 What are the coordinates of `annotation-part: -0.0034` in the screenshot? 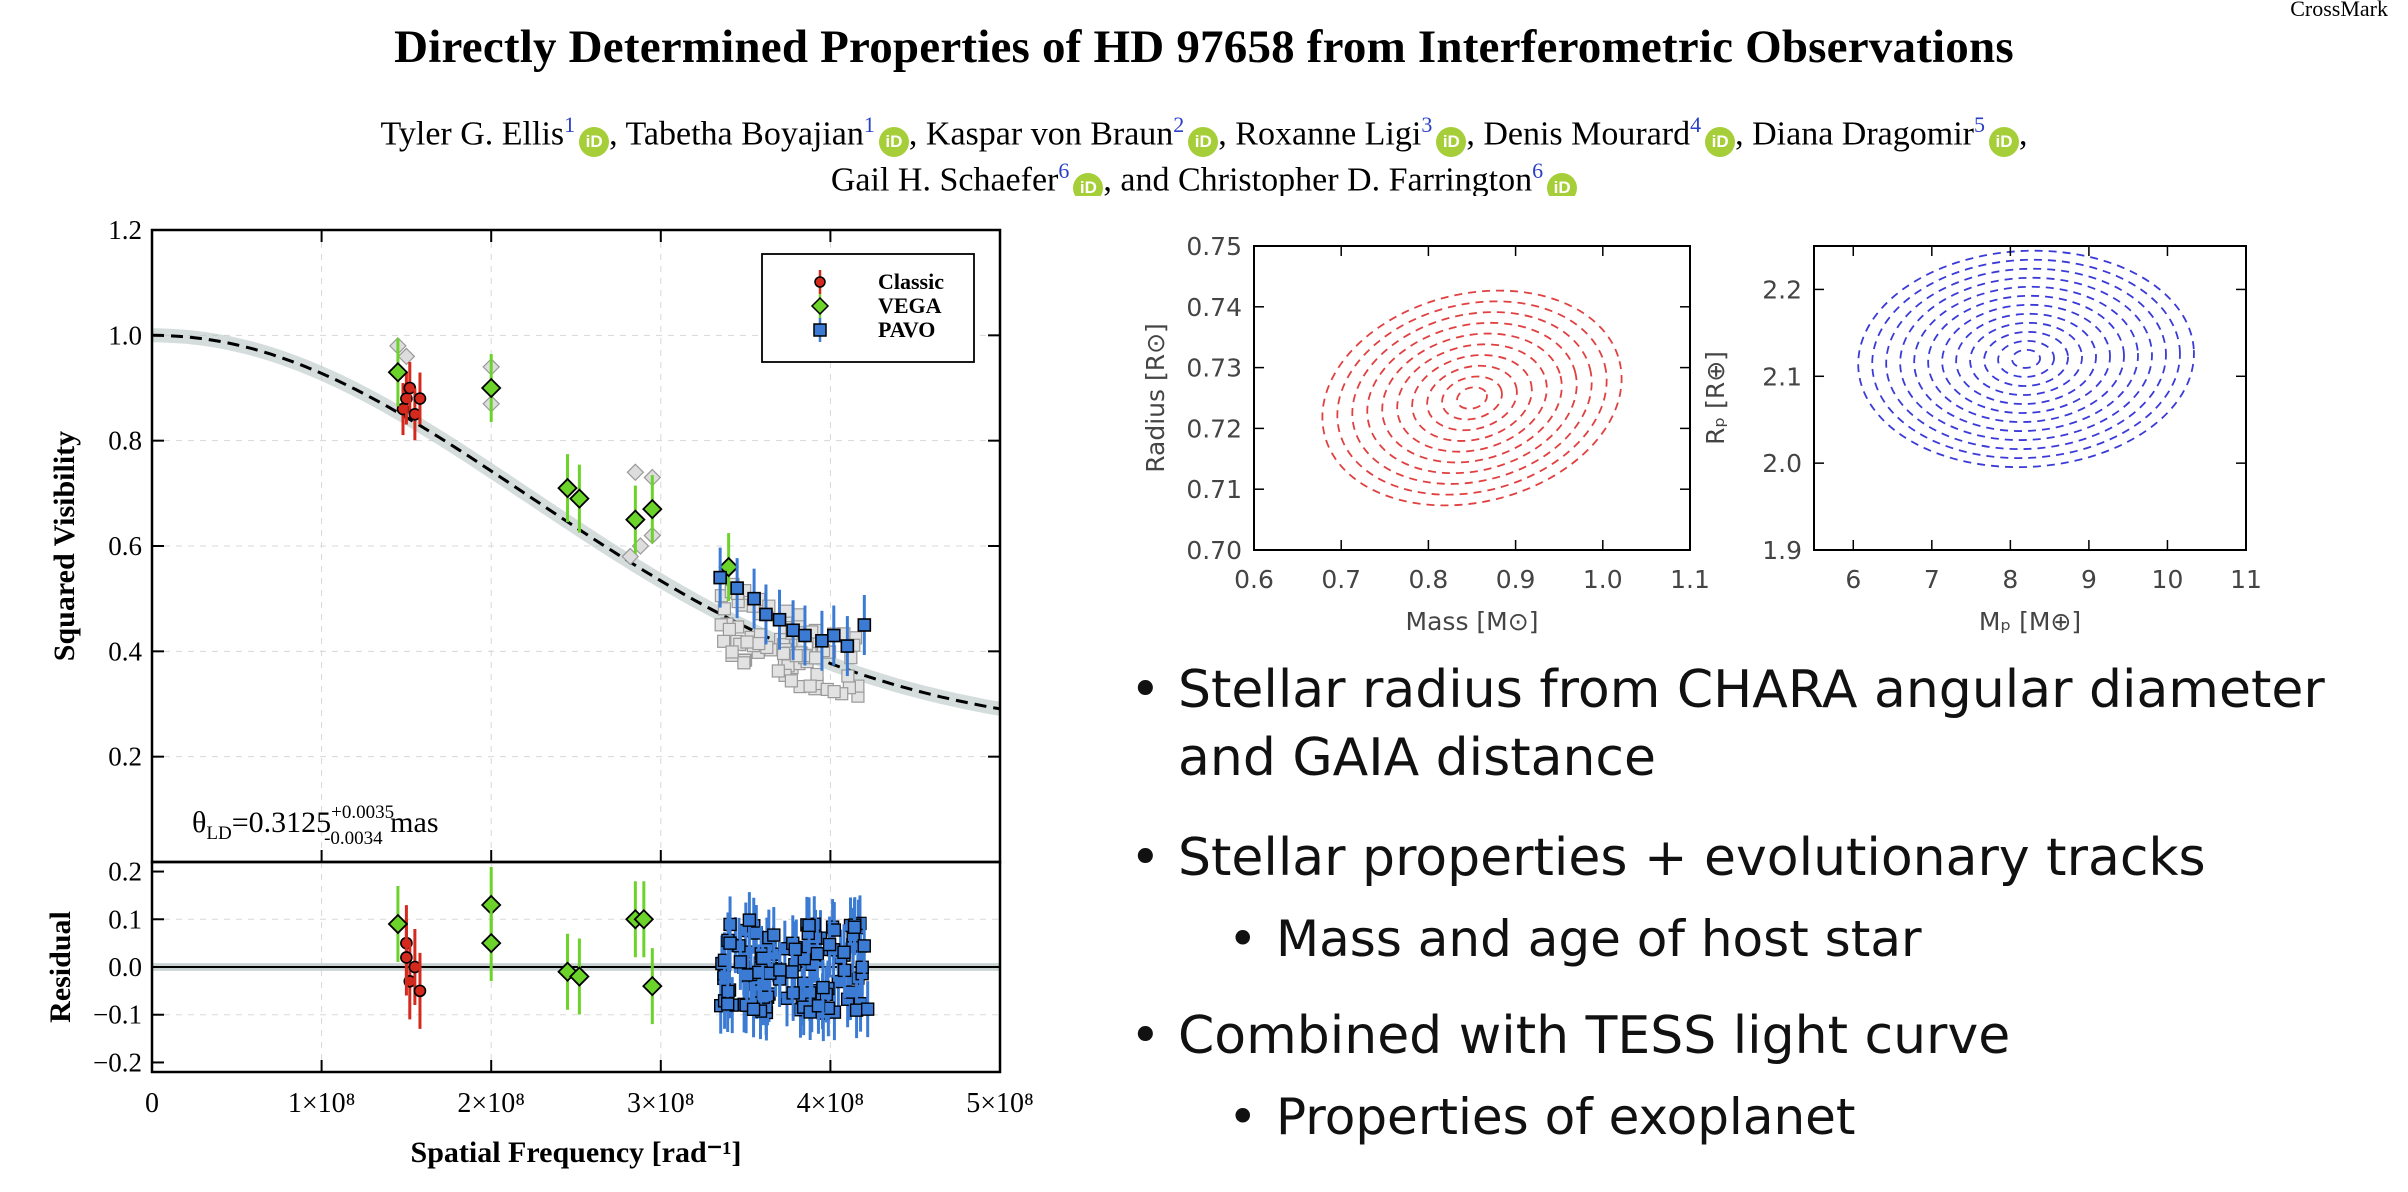 It's located at (353, 838).